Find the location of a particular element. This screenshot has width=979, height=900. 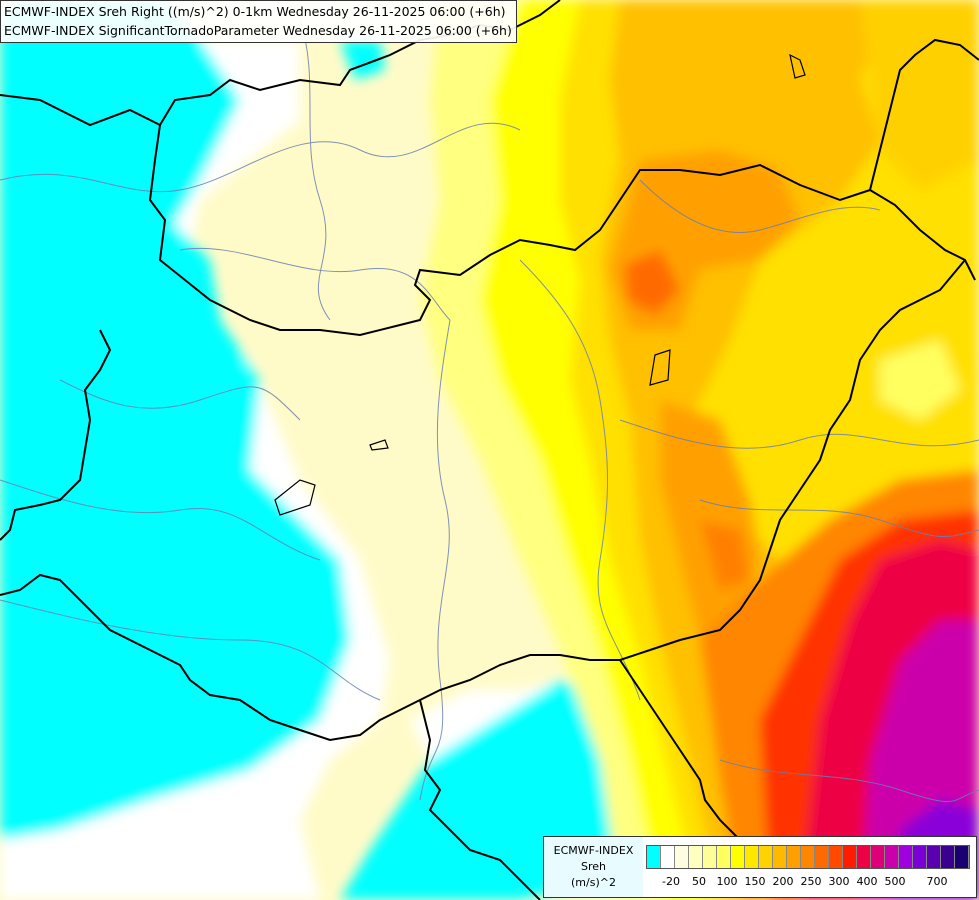

field-orange-north-core is located at coordinates (652, 282).